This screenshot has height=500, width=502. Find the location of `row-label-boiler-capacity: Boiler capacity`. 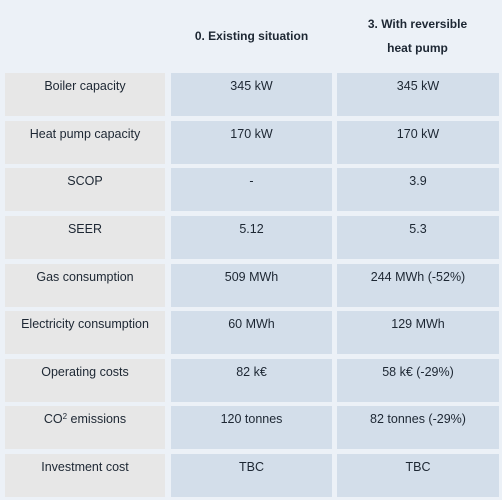

row-label-boiler-capacity: Boiler capacity is located at coordinates (85, 94).